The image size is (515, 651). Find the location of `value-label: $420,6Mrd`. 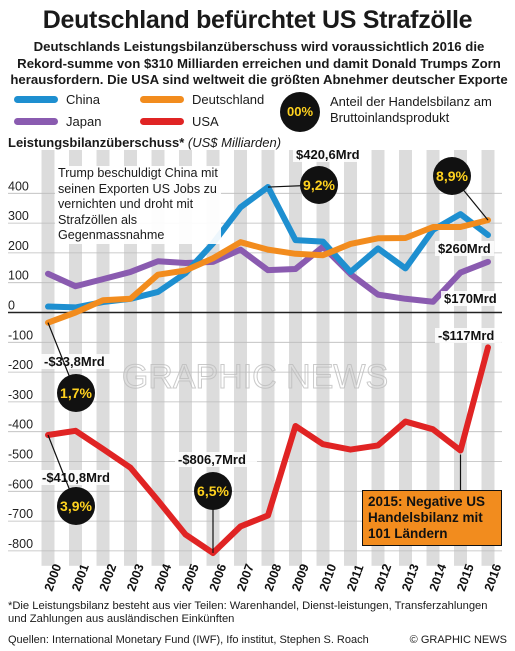

value-label: $420,6Mrd is located at coordinates (328, 156).